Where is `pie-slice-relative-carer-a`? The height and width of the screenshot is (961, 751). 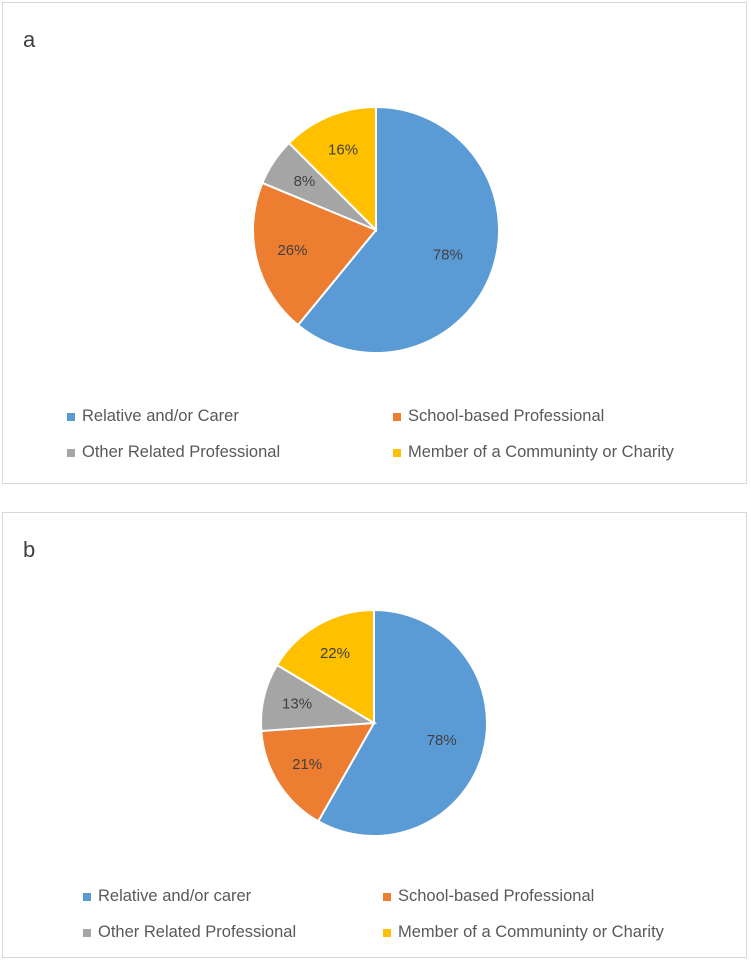 pie-slice-relative-carer-a is located at coordinates (398, 229).